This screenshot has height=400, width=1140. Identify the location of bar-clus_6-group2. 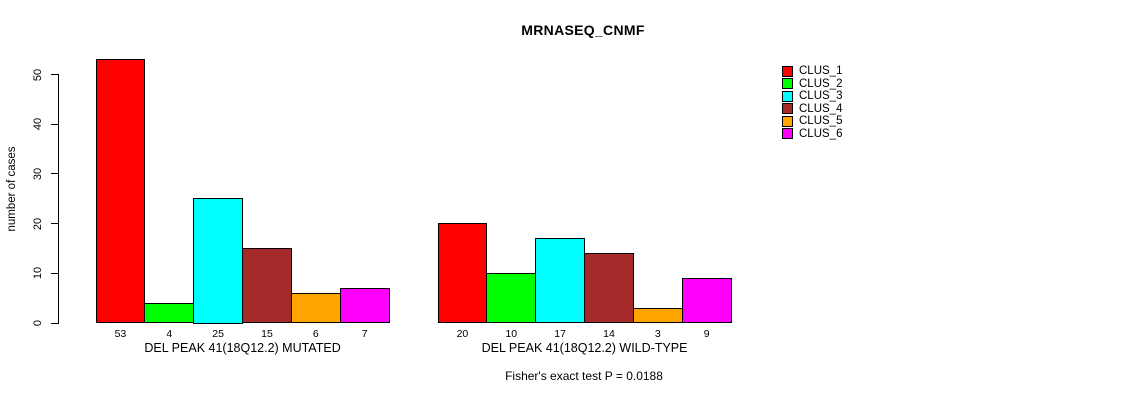
(706, 300).